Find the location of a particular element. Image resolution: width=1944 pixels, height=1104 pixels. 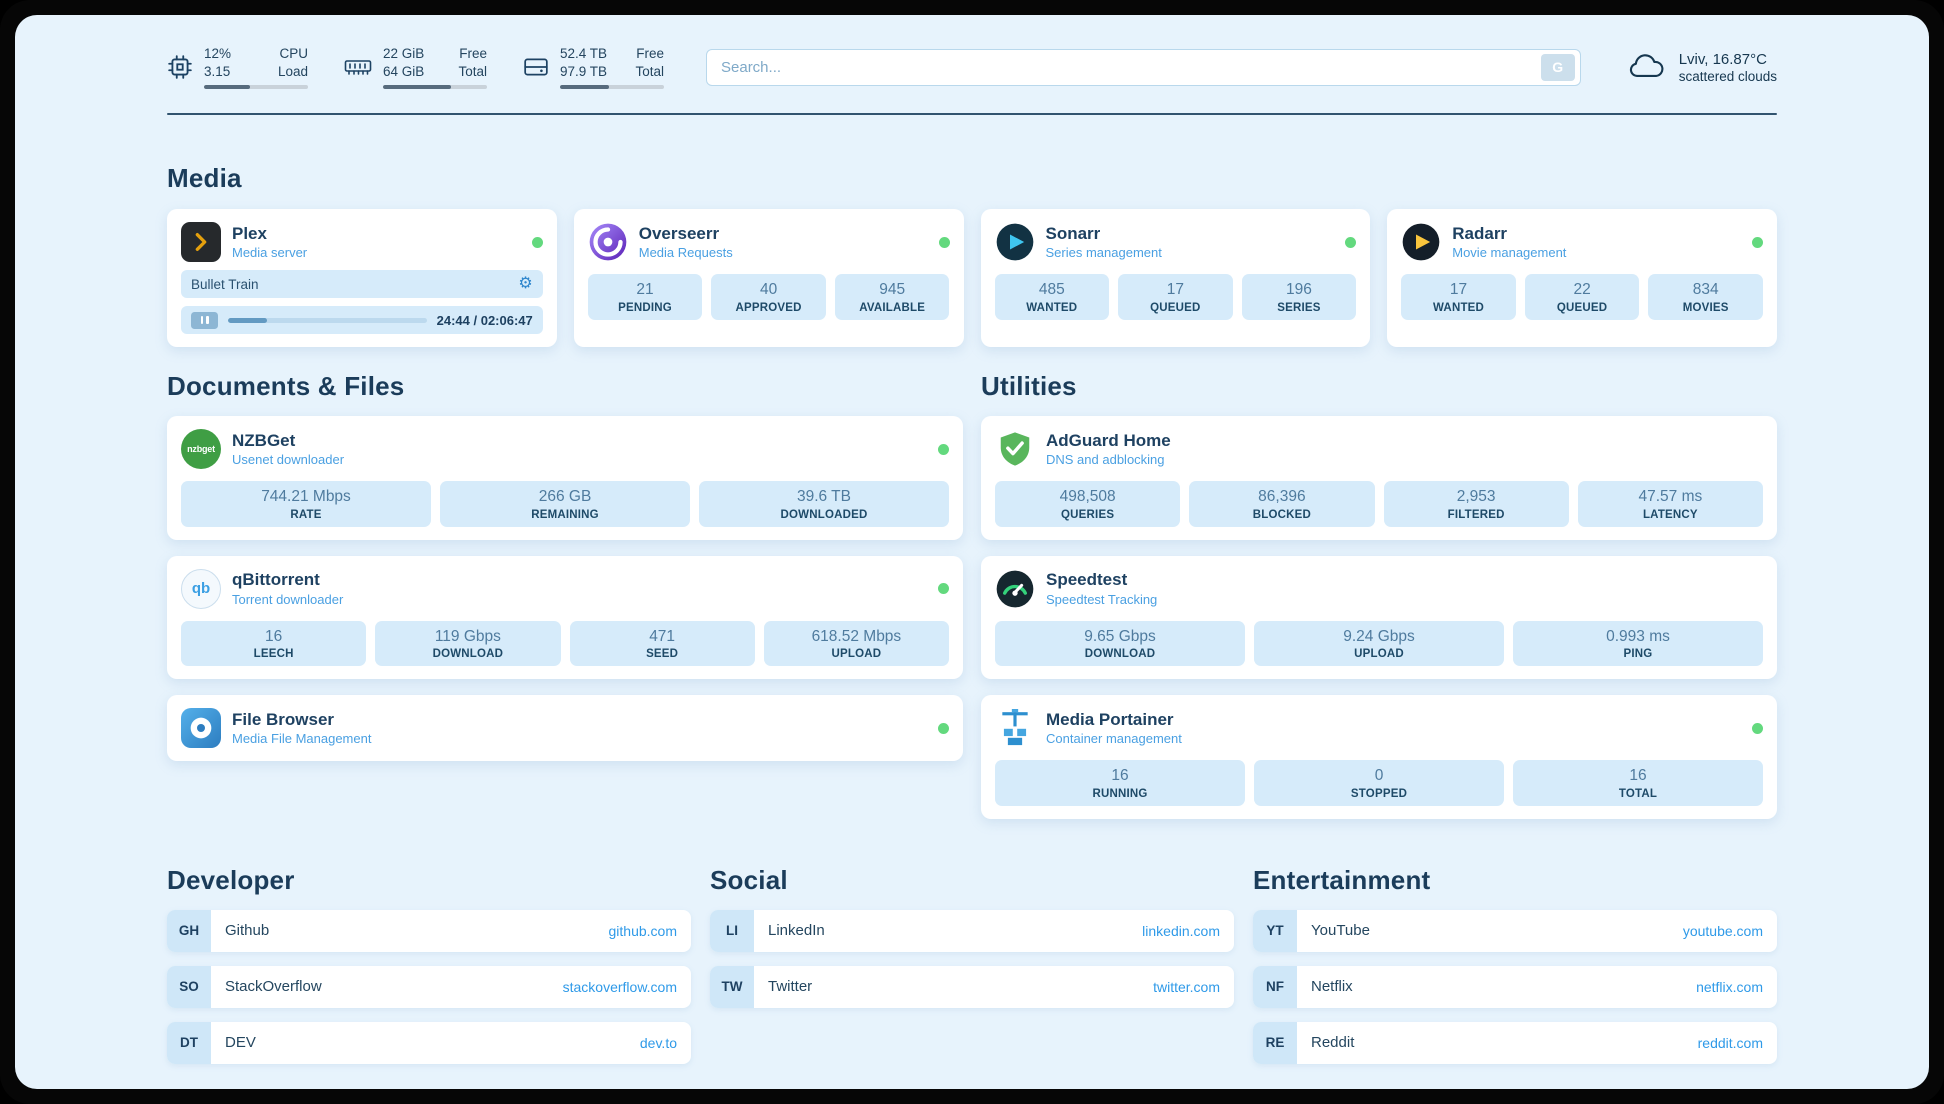

app-name: qBittorrent is located at coordinates (276, 580).